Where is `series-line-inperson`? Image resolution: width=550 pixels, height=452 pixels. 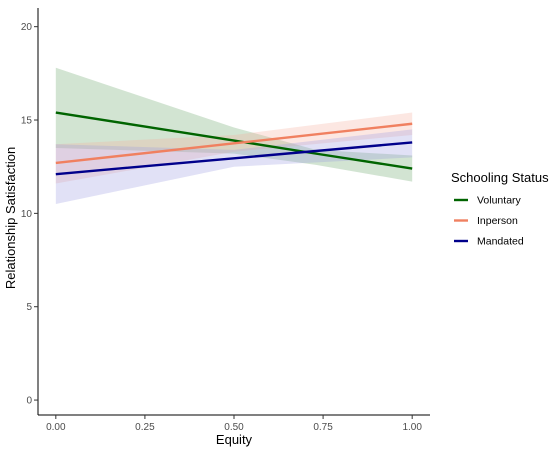 series-line-inperson is located at coordinates (234, 143).